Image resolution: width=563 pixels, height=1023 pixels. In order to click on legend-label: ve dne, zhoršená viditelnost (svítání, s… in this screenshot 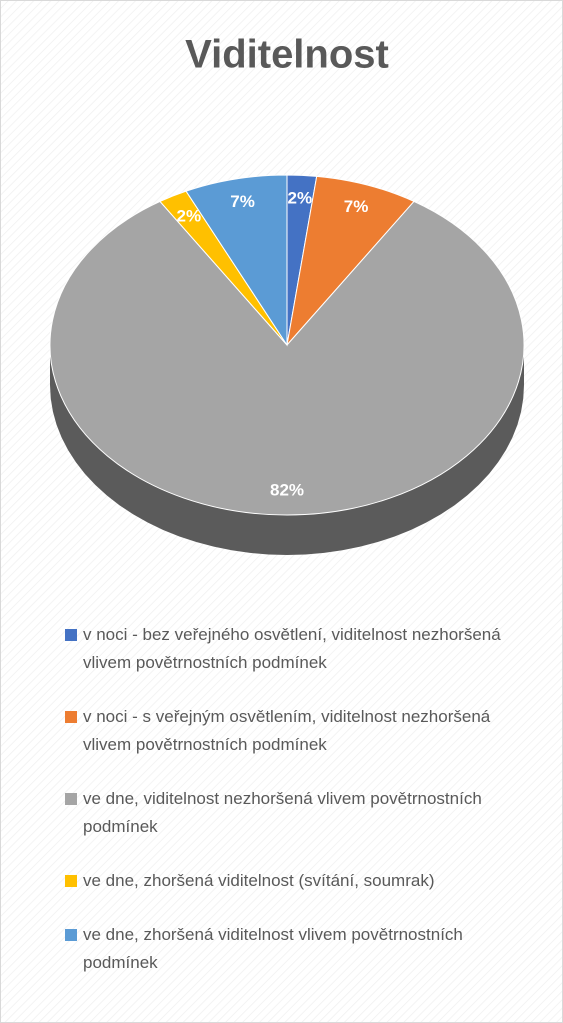, I will do `click(259, 880)`.